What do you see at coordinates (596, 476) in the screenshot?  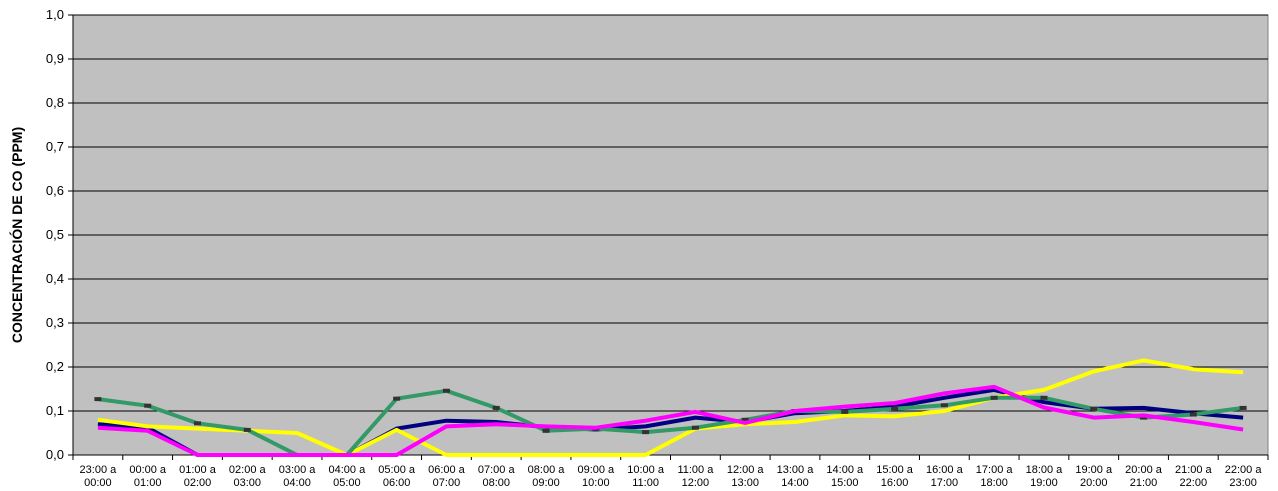 I see `x-tick-label: 09:00 a 10:00` at bounding box center [596, 476].